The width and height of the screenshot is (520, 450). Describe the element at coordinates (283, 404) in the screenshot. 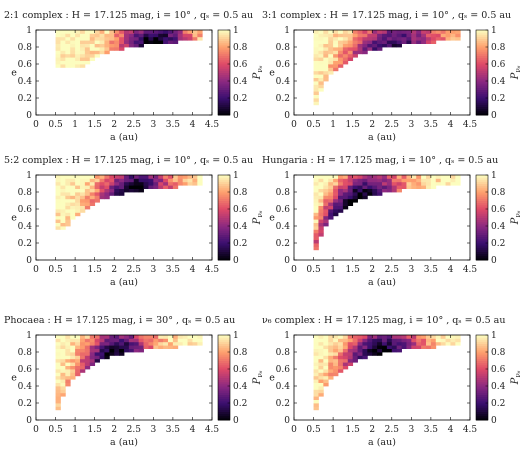

I see `y-tick-label: 0.2` at that location.